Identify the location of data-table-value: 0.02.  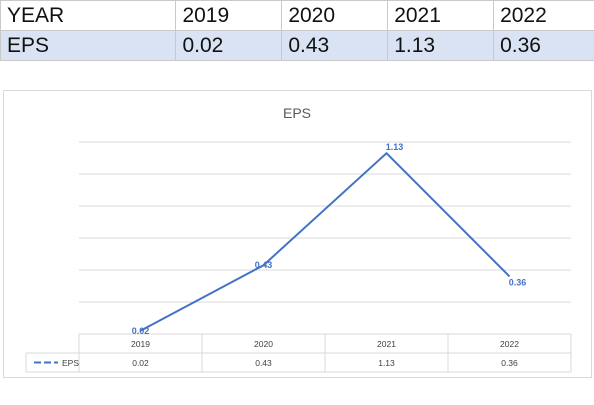
(140, 363).